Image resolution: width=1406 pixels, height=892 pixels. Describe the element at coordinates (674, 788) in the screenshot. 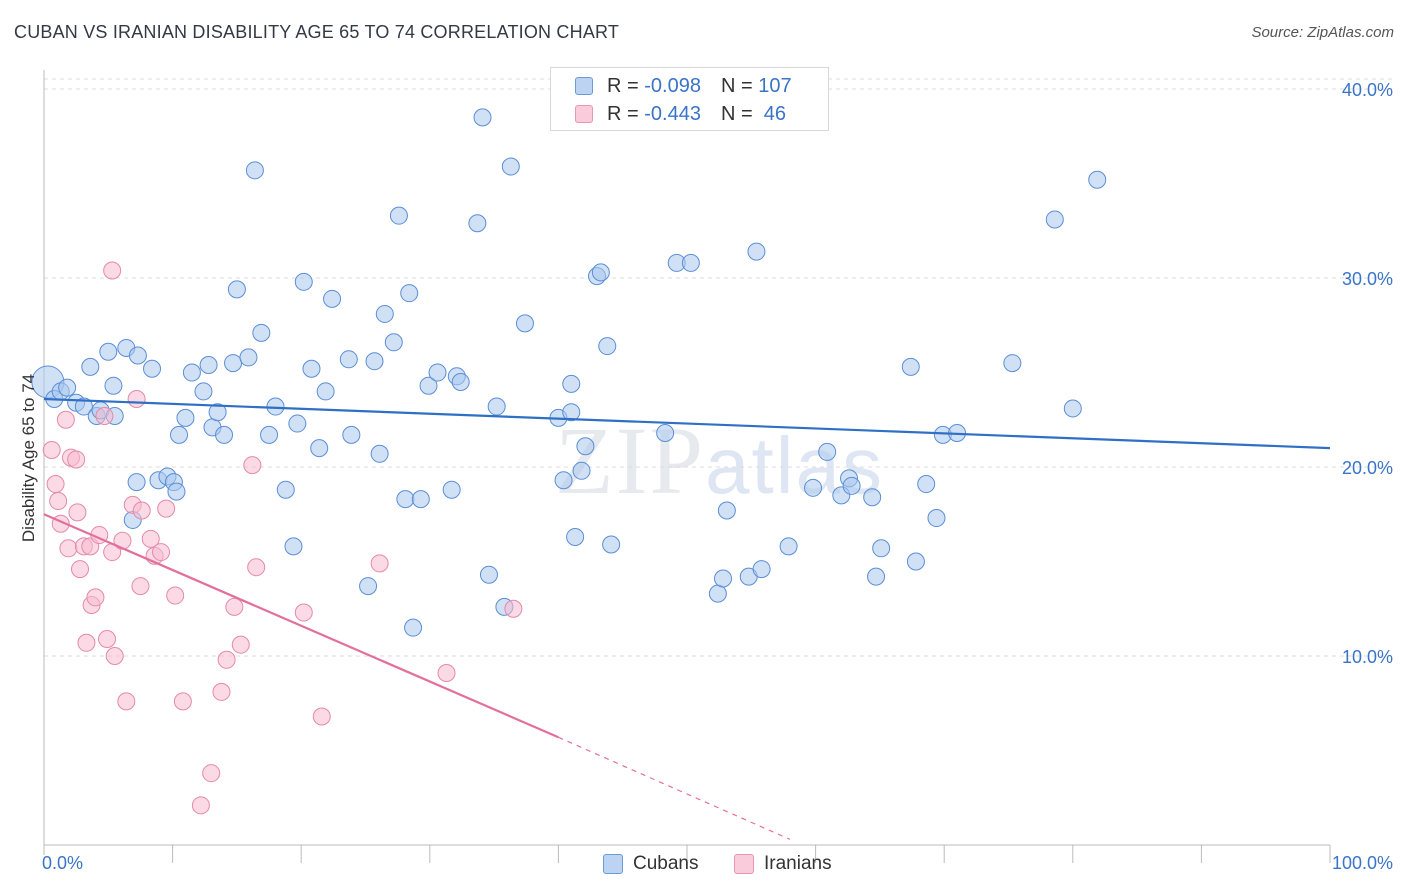

I see `iranians-trend-extension` at that location.